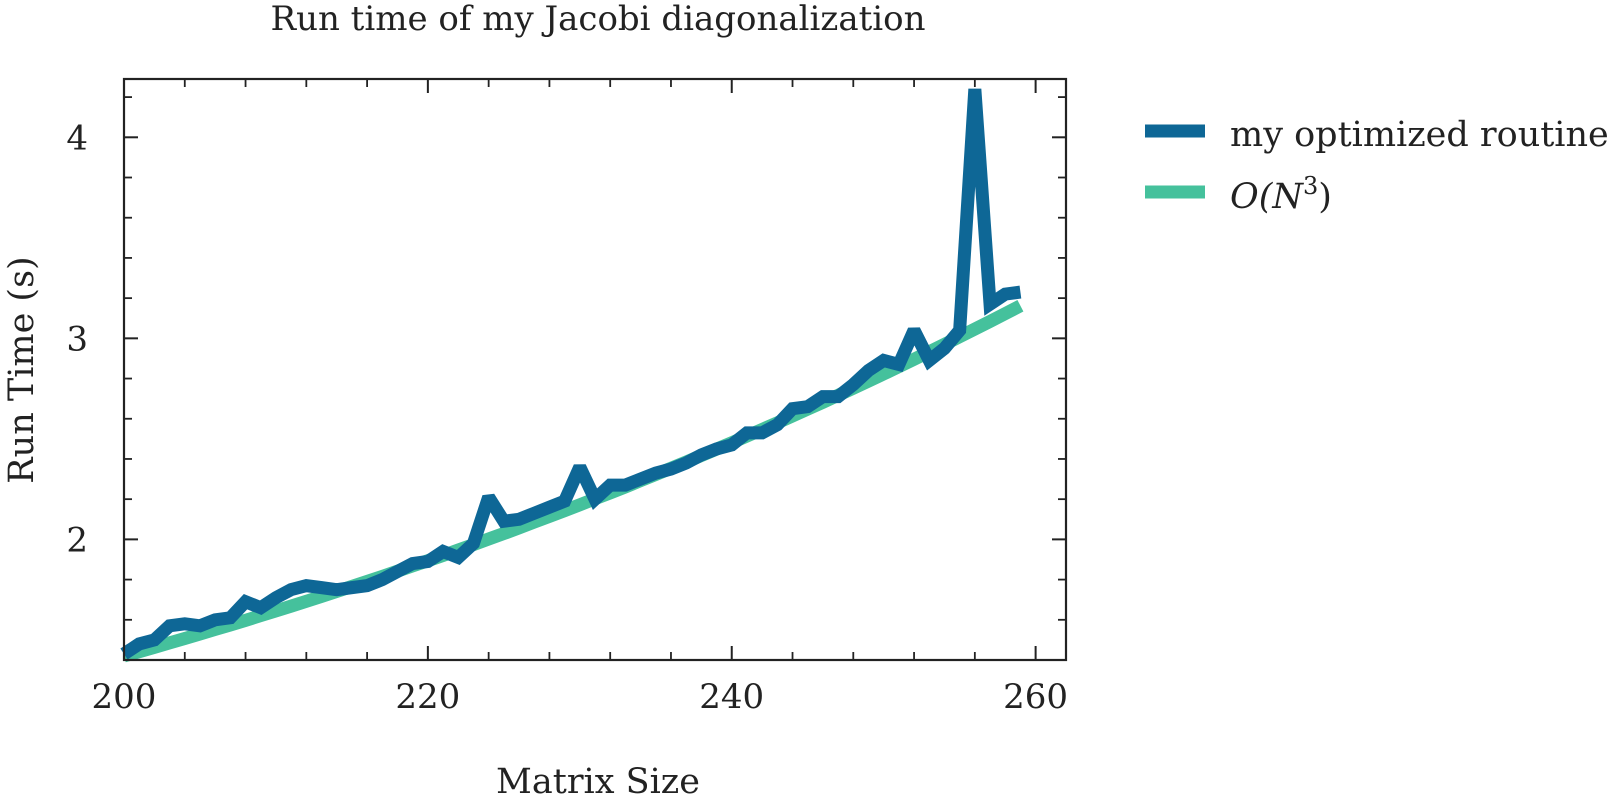 Image resolution: width=1621 pixels, height=798 pixels. What do you see at coordinates (1325, 197) in the screenshot?
I see `legend-label-on3-end: )` at bounding box center [1325, 197].